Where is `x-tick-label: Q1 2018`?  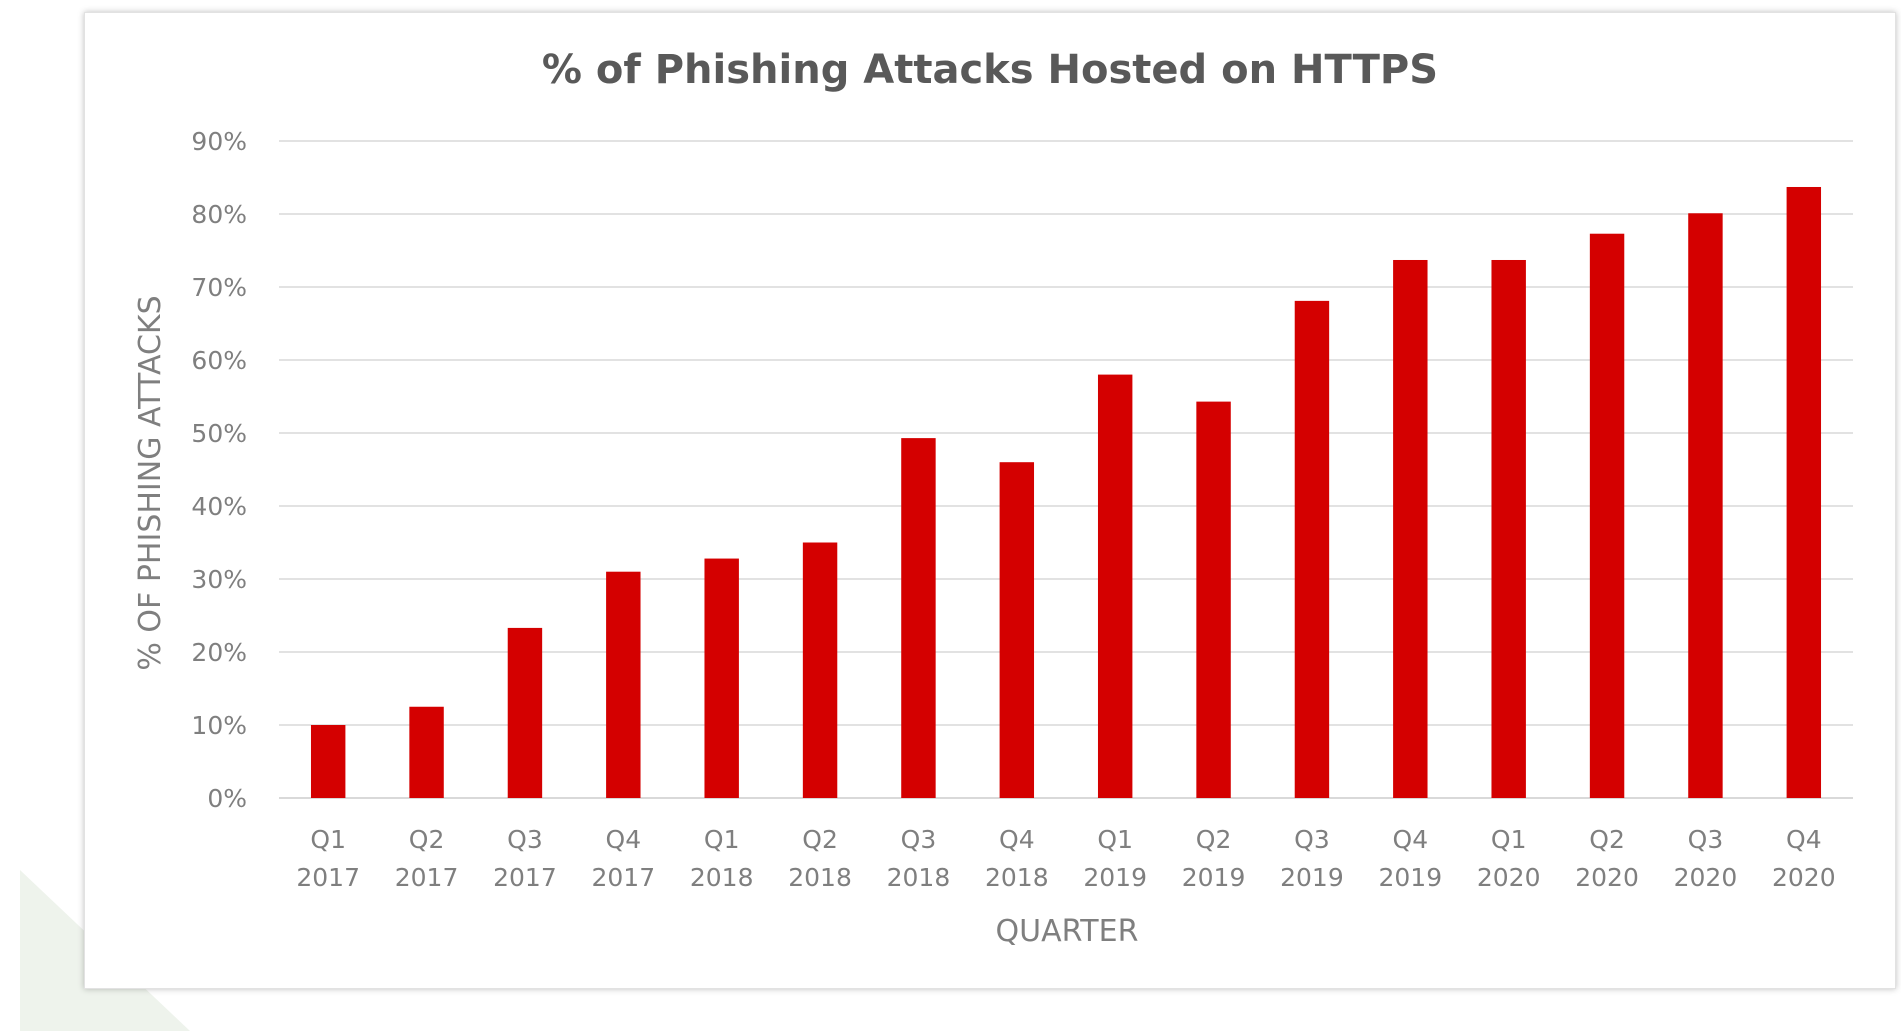
x-tick-label: Q1 2018 is located at coordinates (722, 858).